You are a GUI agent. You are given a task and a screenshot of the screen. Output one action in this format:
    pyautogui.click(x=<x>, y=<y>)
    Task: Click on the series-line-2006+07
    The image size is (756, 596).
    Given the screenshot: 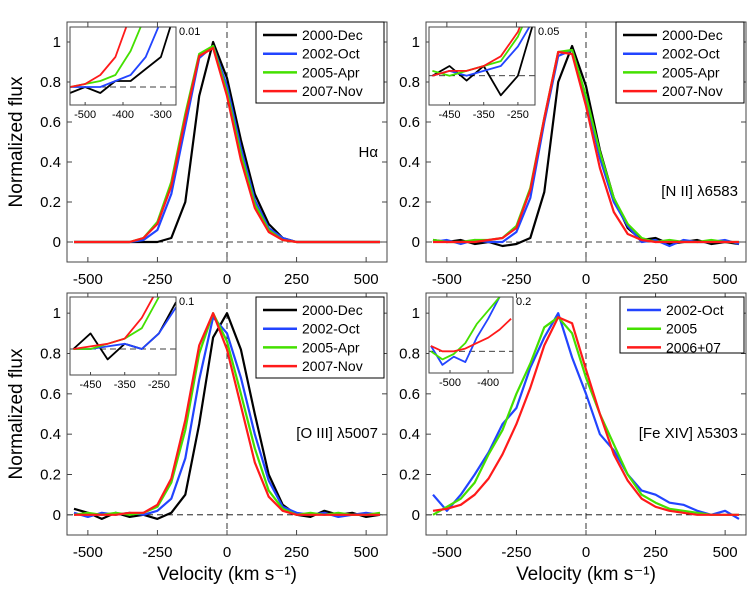 What is the action you would take?
    pyautogui.click(x=585, y=416)
    